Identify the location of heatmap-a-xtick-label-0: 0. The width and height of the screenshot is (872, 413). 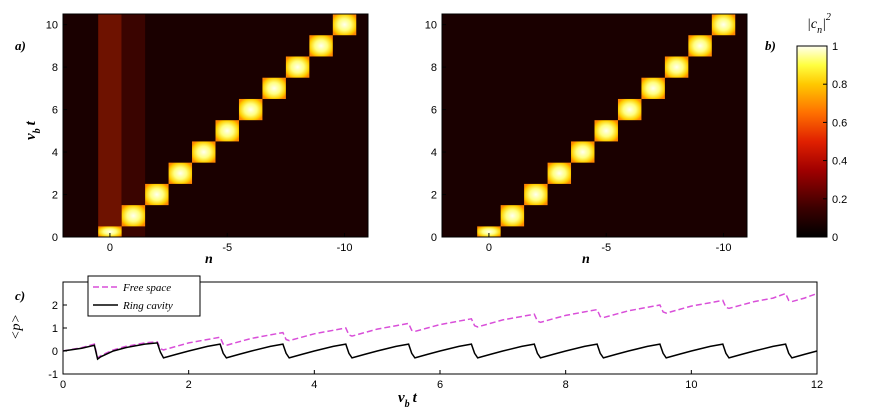
(110, 248).